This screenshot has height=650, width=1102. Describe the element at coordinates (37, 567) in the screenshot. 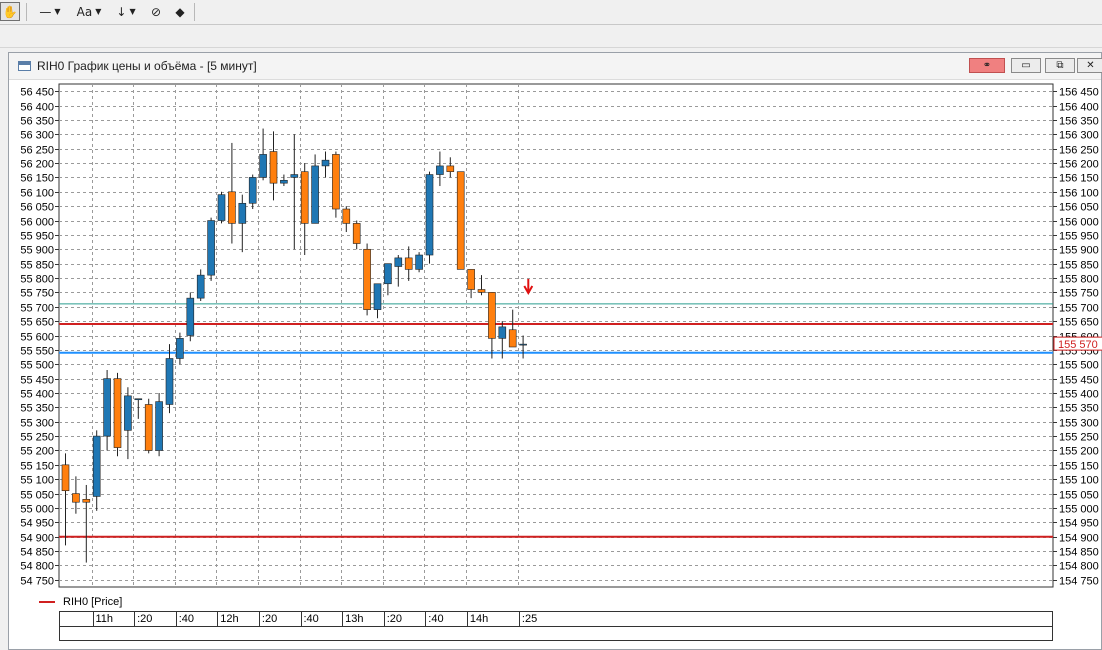

I see `left-axis-tick-label: 54 800` at that location.